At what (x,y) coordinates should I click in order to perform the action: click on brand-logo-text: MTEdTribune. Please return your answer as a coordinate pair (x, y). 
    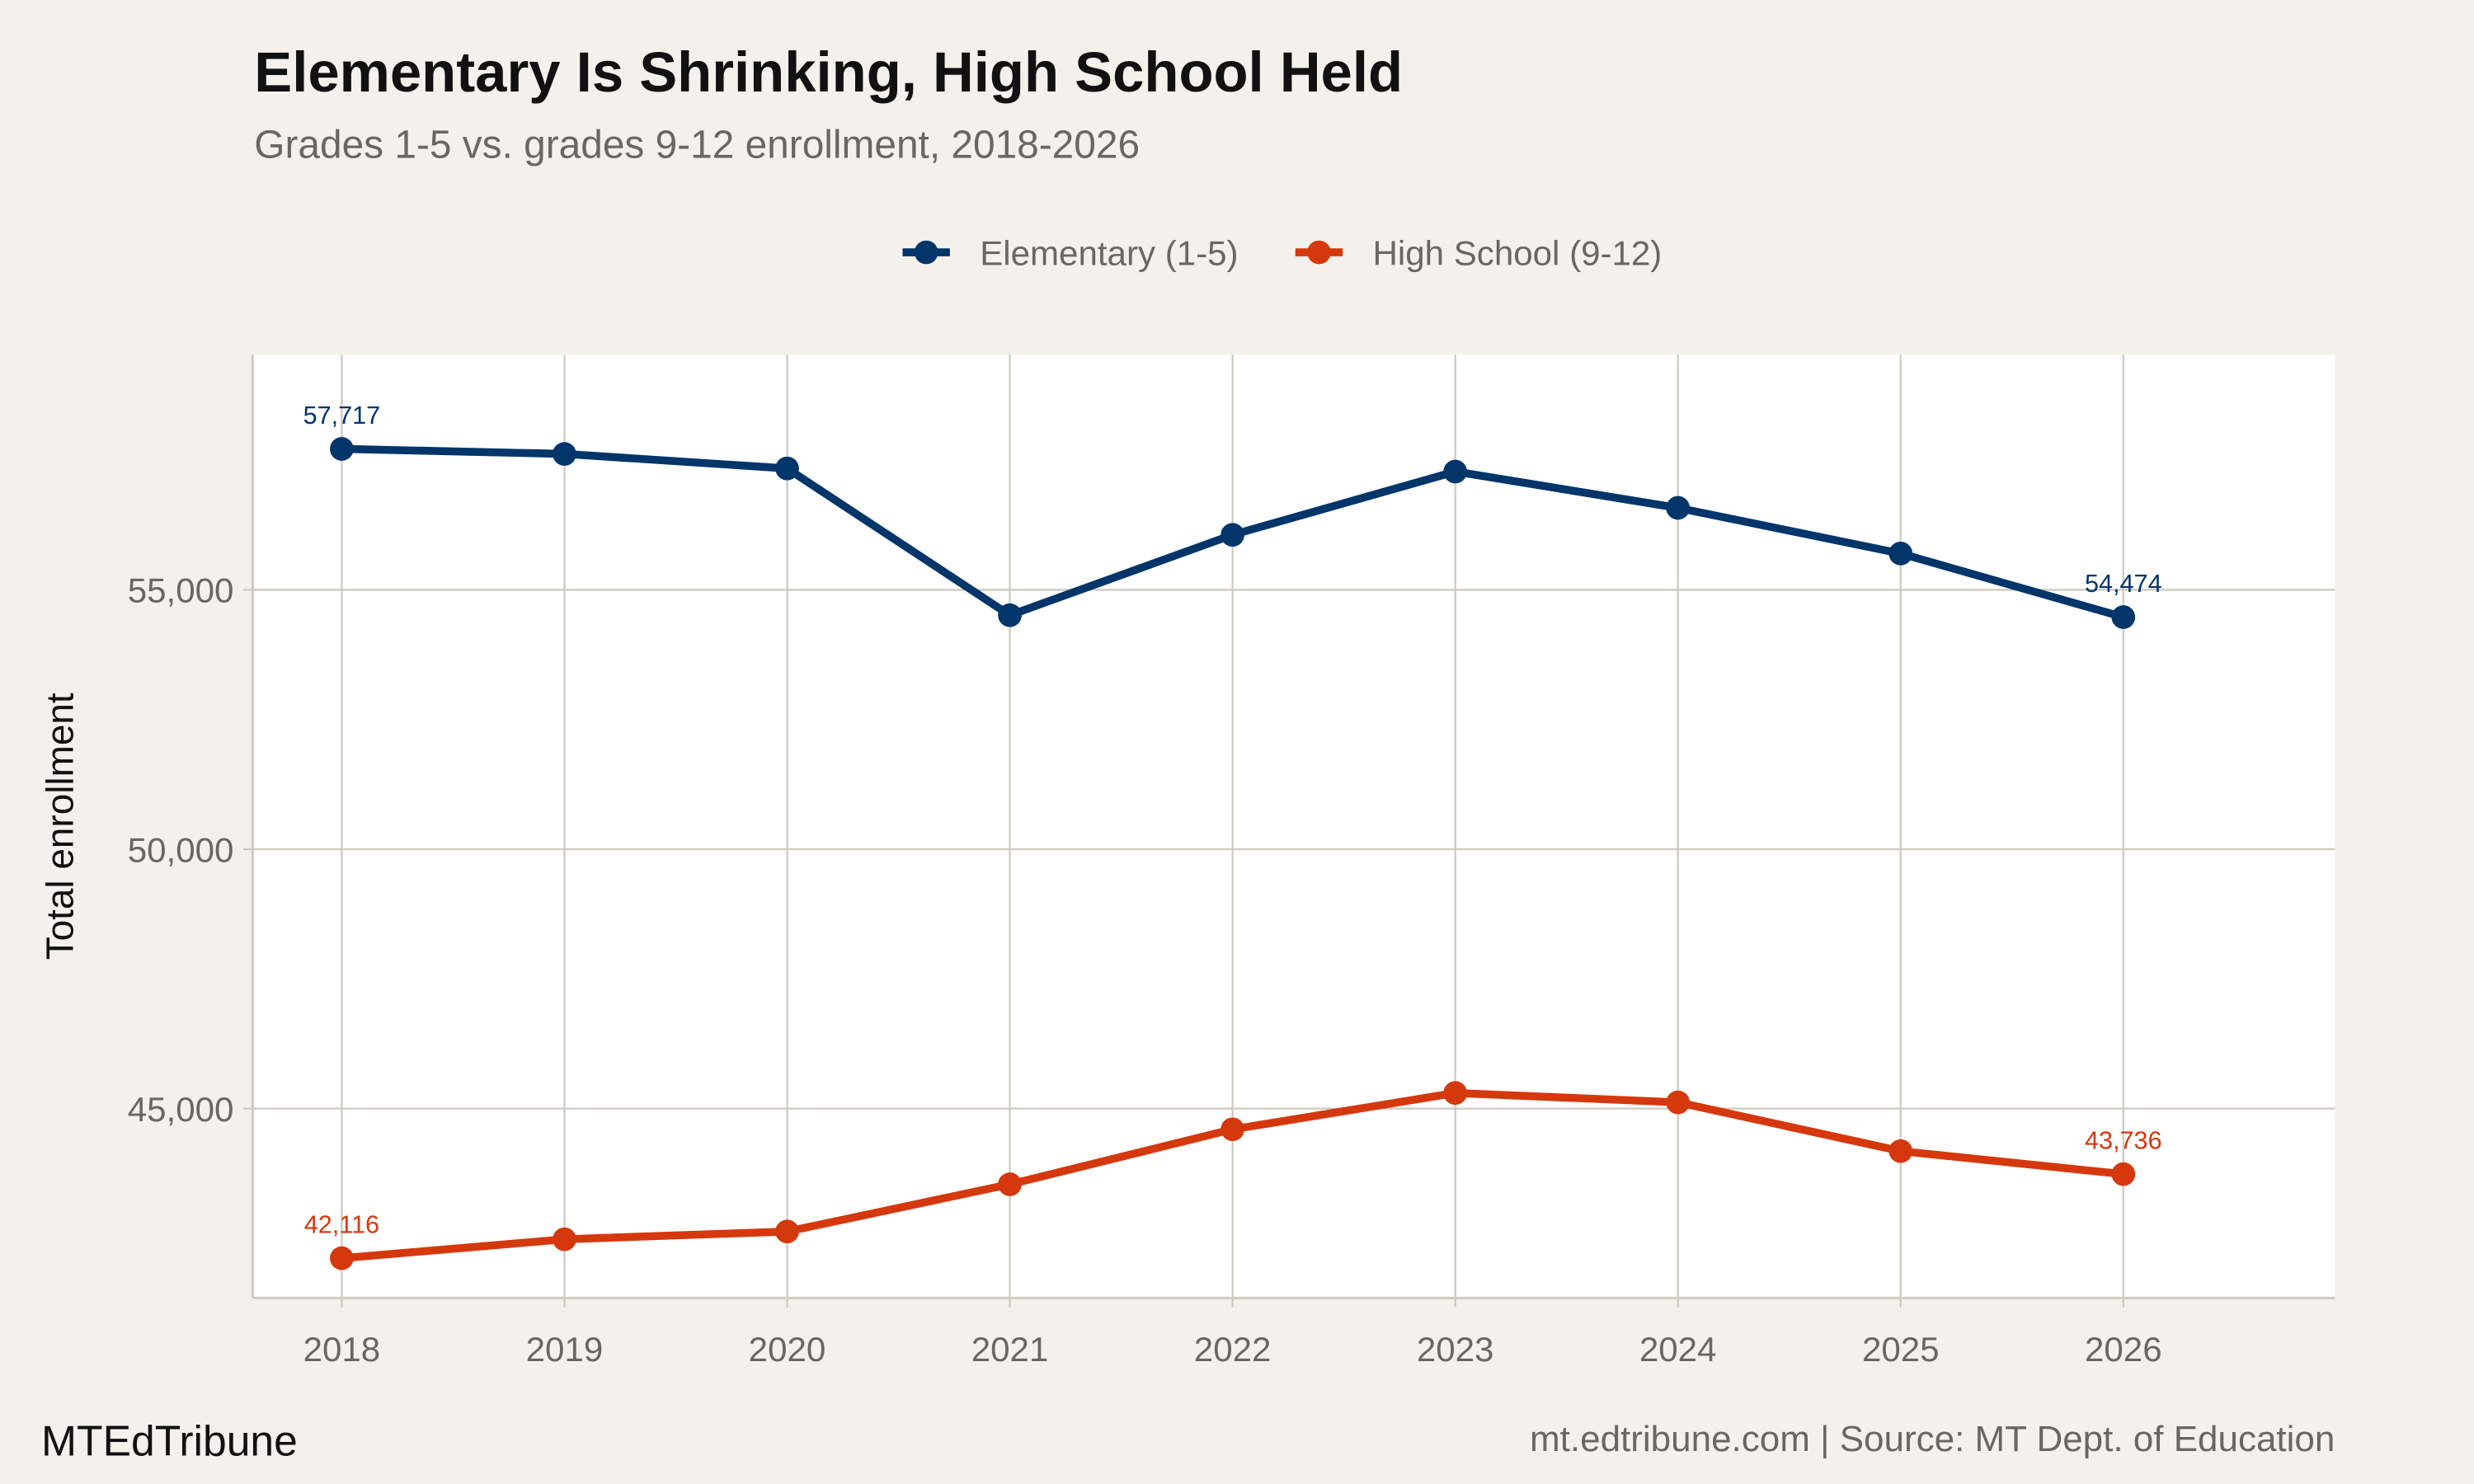
    Looking at the image, I should click on (169, 1441).